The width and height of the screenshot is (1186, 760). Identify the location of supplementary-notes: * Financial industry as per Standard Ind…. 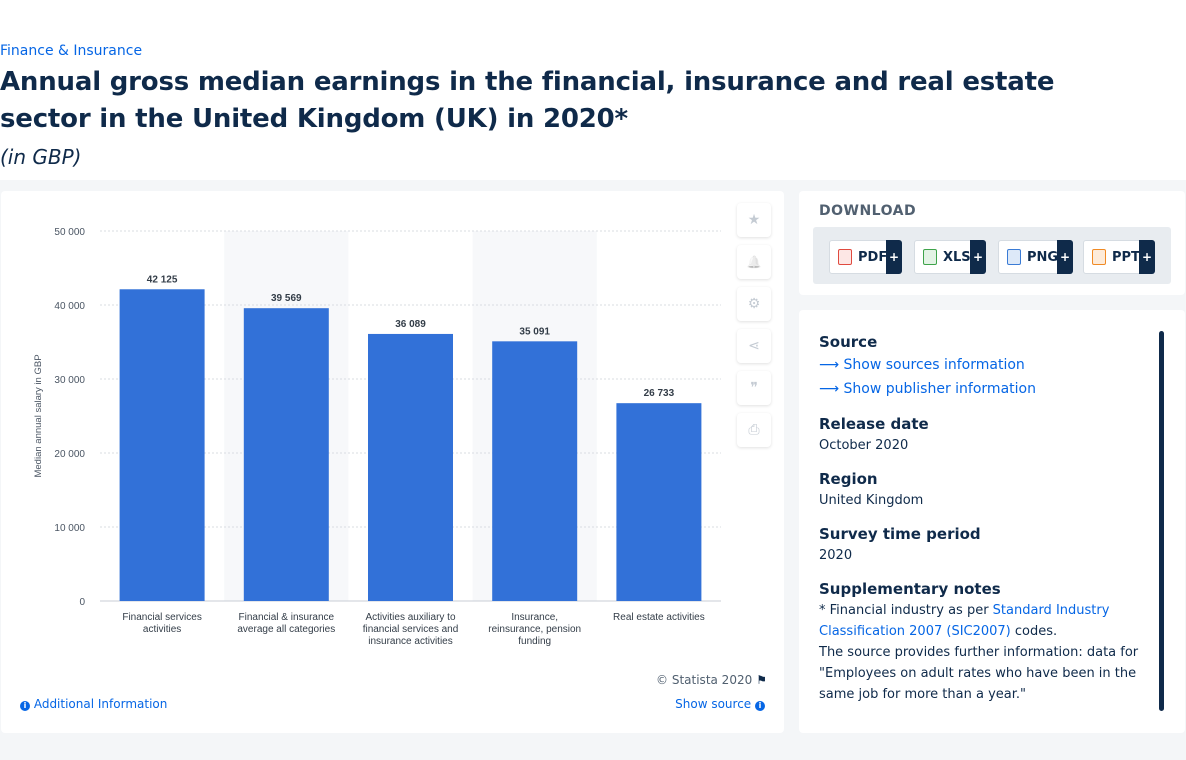
(979, 652).